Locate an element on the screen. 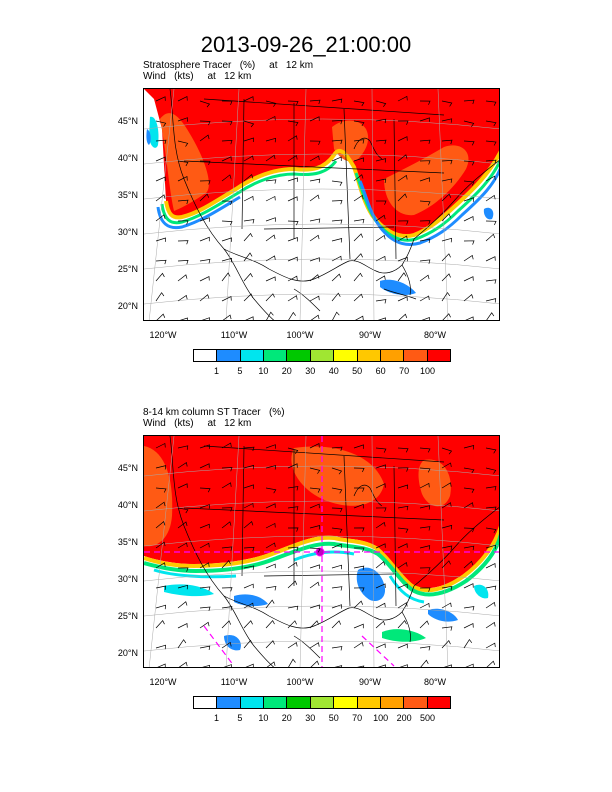 The height and width of the screenshot is (792, 612). panel2-colorbar-box is located at coordinates (322, 702).